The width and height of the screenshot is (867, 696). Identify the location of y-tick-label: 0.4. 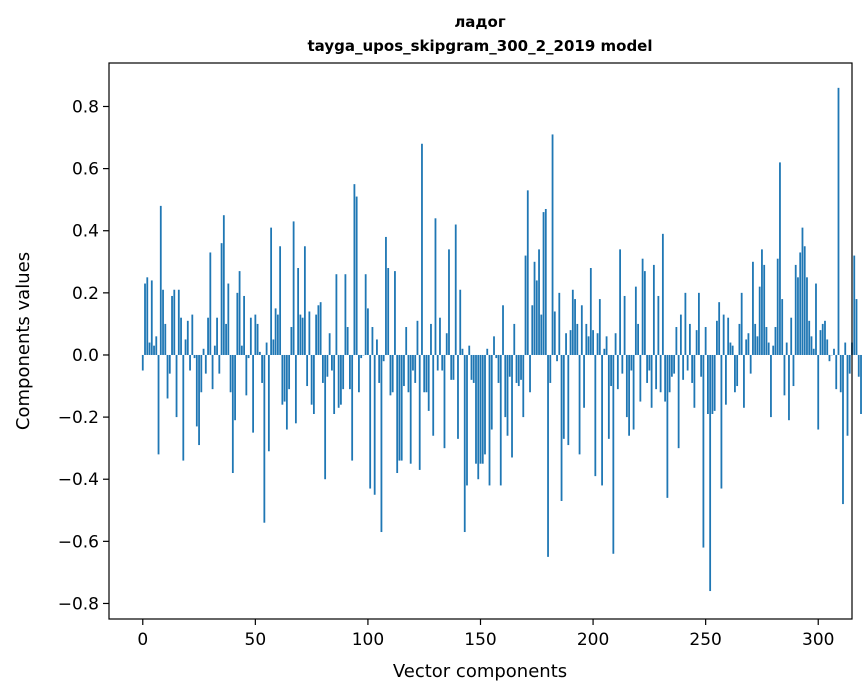
(85, 232).